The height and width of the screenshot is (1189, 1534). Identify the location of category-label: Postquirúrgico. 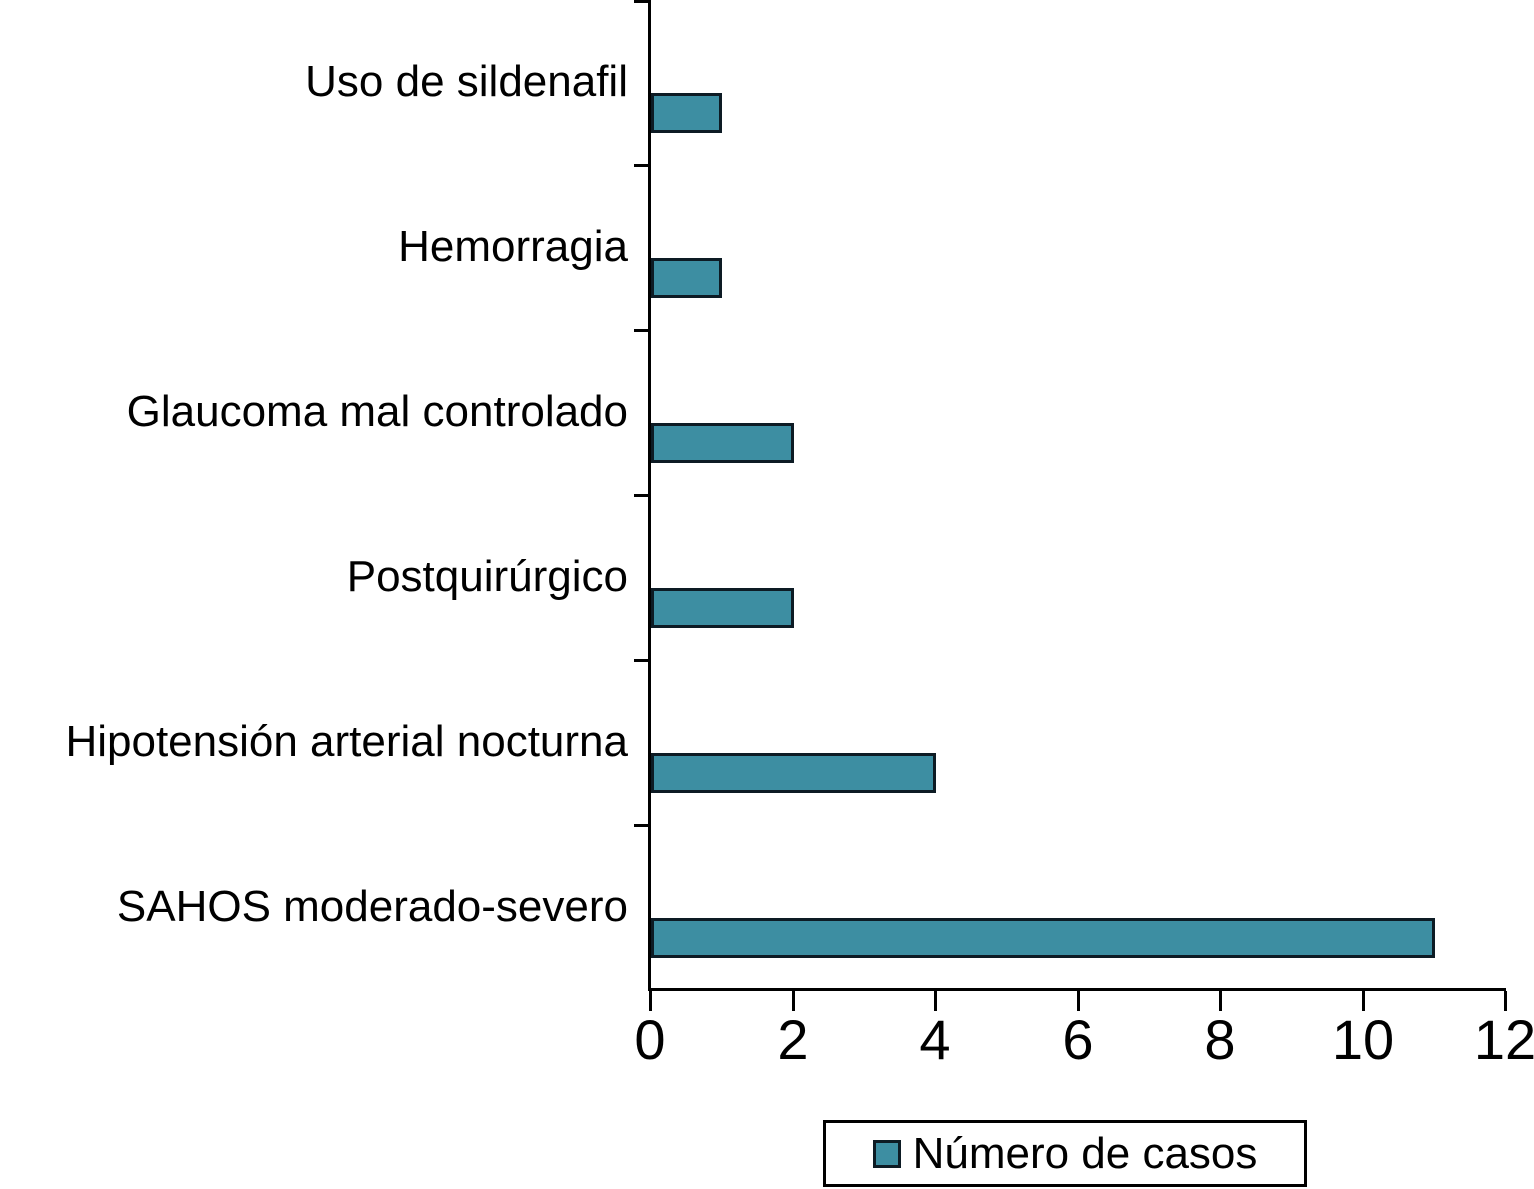
(487, 576).